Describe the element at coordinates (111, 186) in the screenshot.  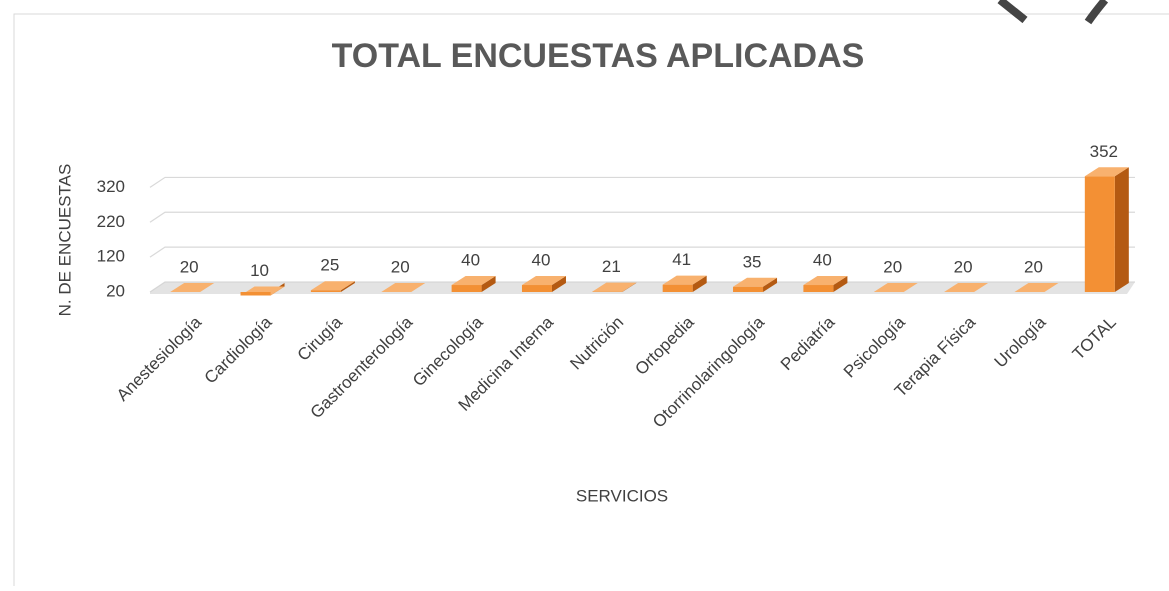
I see `y-tick-label: 320` at that location.